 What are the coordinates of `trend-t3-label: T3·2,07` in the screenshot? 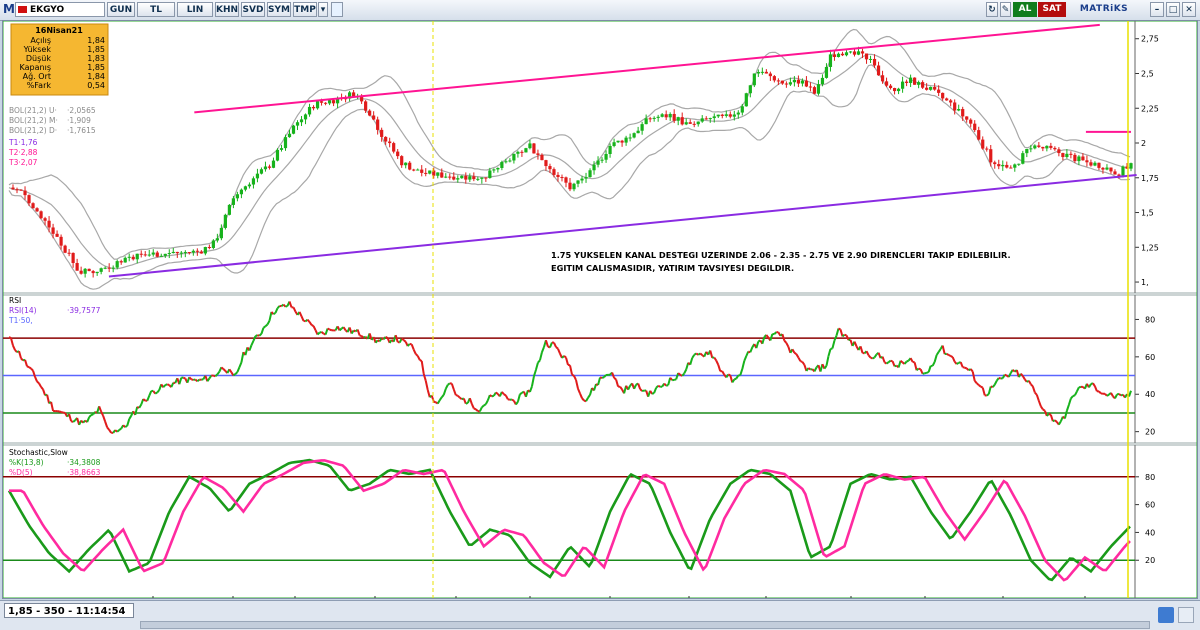 It's located at (23, 162).